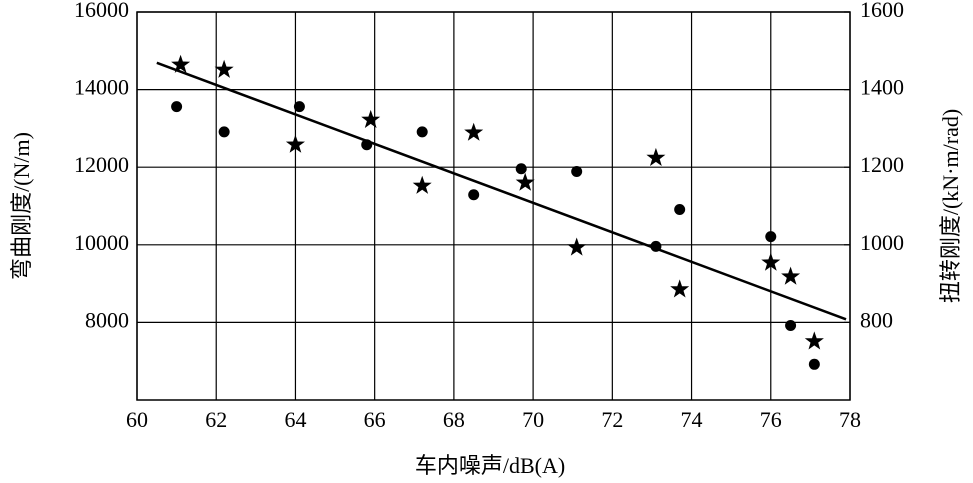  Describe the element at coordinates (876, 319) in the screenshot. I see `y2-tick-label: 800` at that location.